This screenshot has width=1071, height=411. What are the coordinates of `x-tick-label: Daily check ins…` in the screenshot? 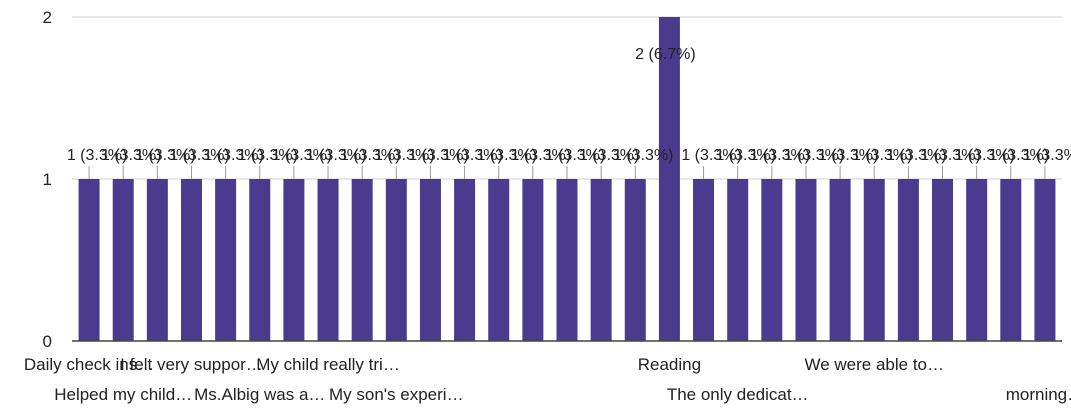 It's located at (89, 364).